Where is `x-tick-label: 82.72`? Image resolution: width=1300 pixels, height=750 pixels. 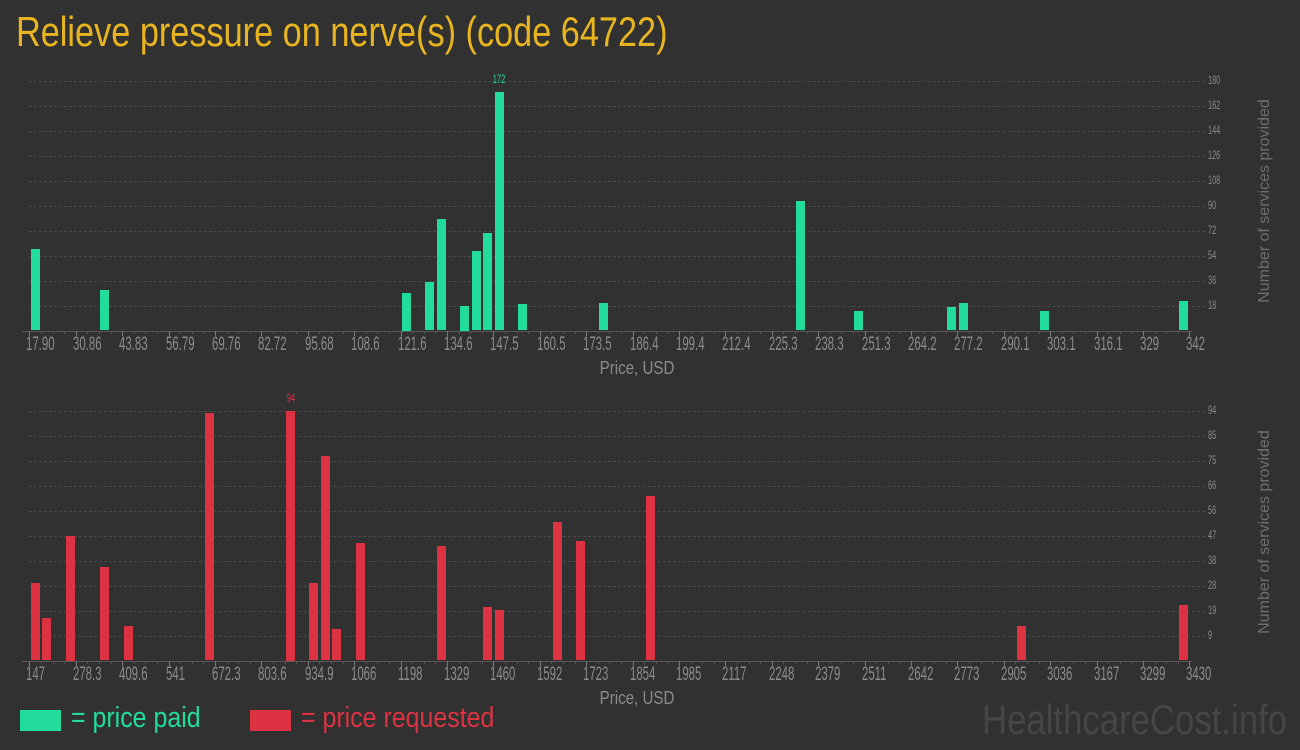 x-tick-label: 82.72 is located at coordinates (272, 344).